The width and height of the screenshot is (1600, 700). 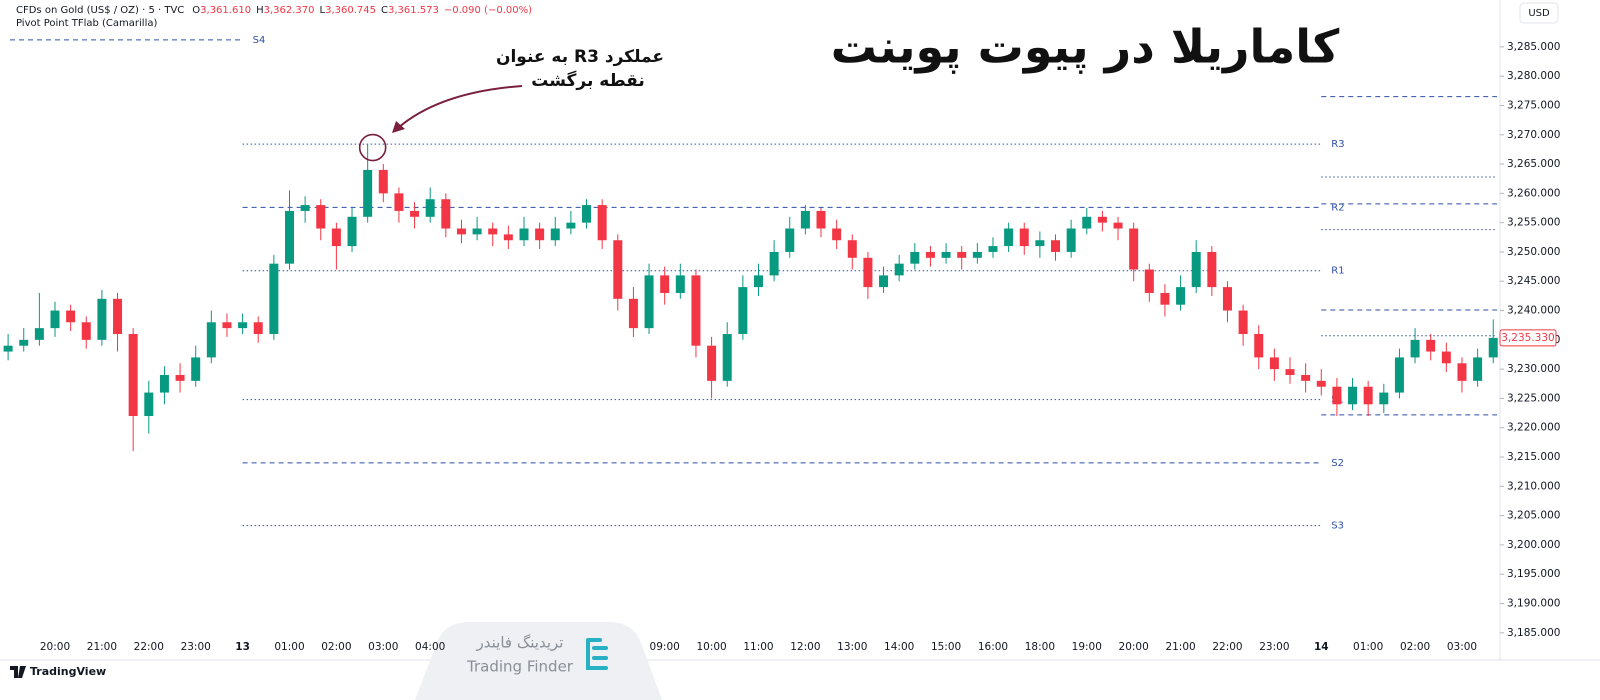 I want to click on x-tick-label: 18:00, so click(x=1040, y=647).